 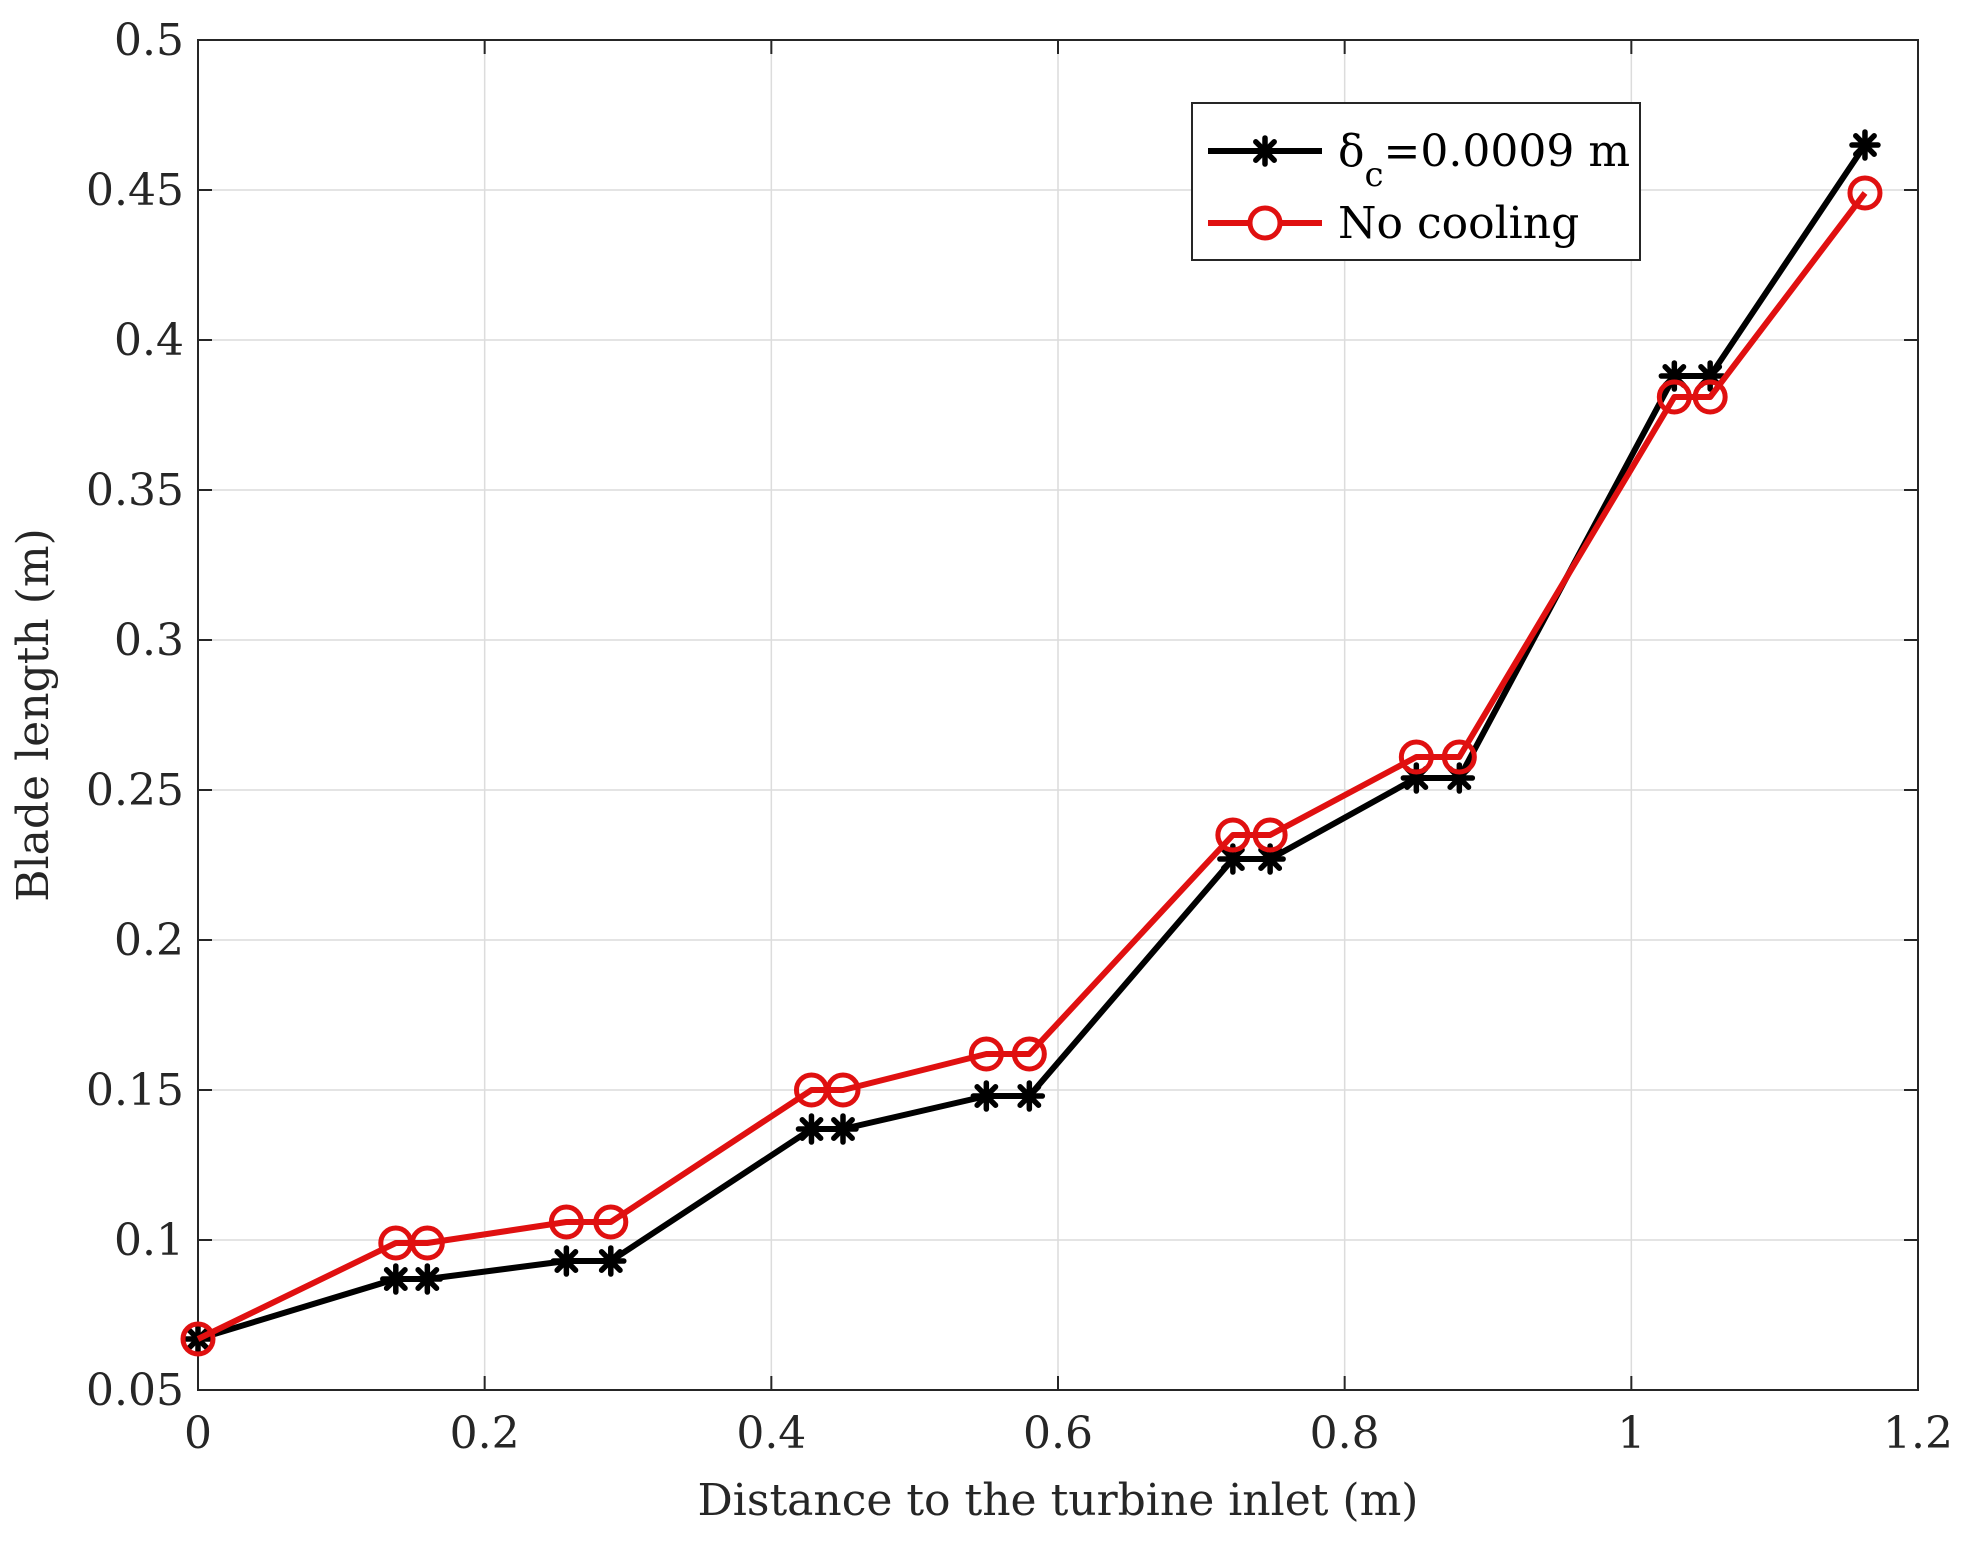 I want to click on y-tick-label: 0.15, so click(x=135, y=1090).